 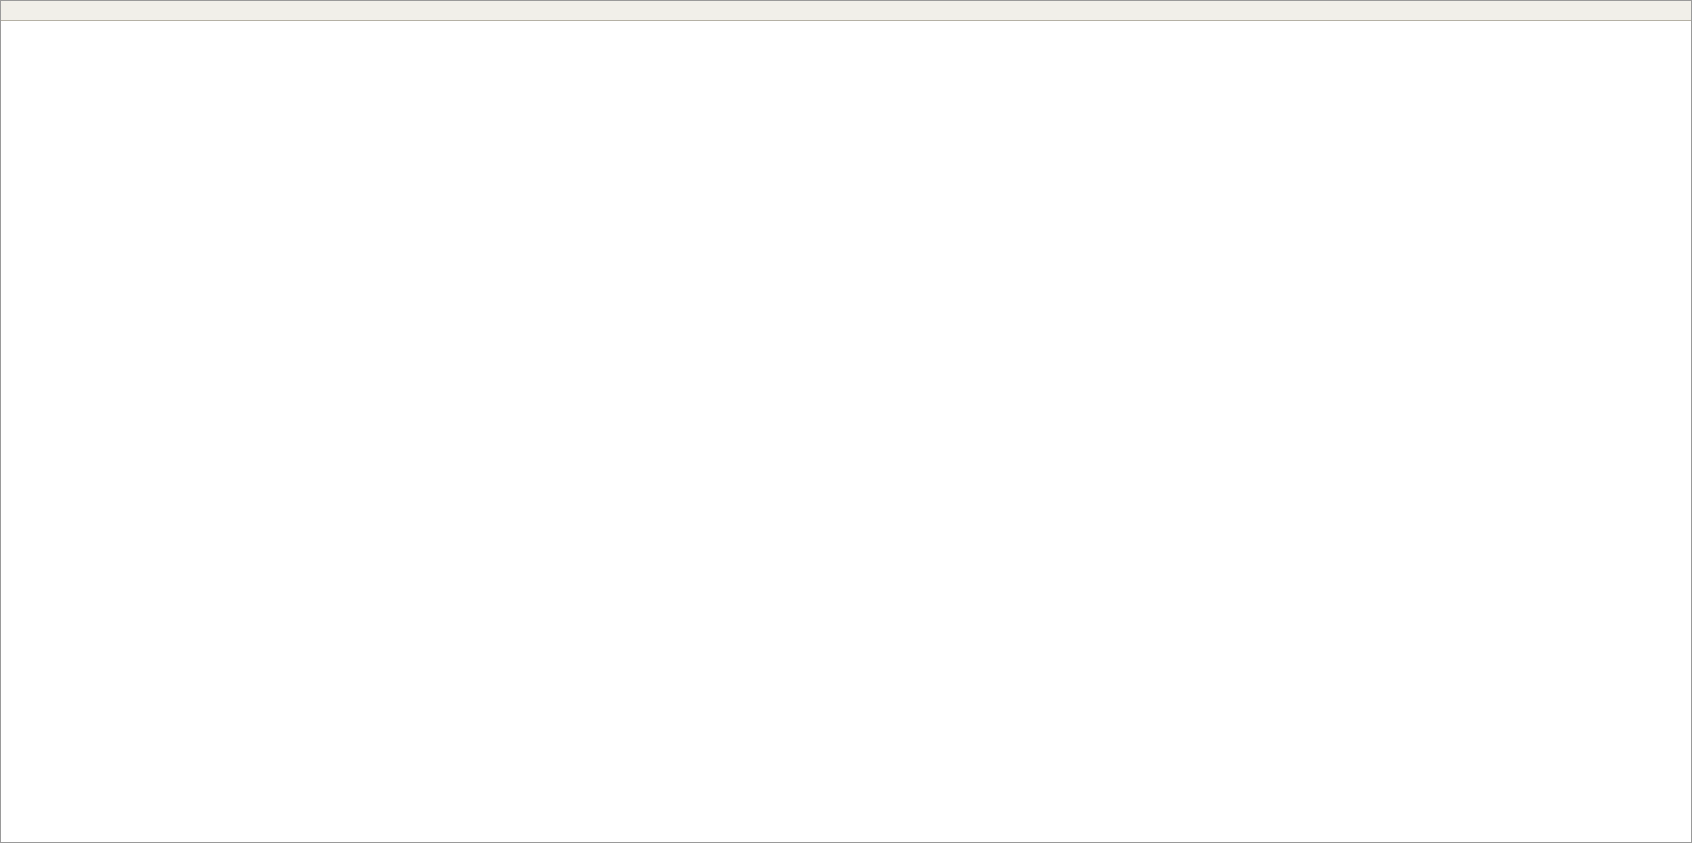 I want to click on rsi-label, so click(x=11, y=664).